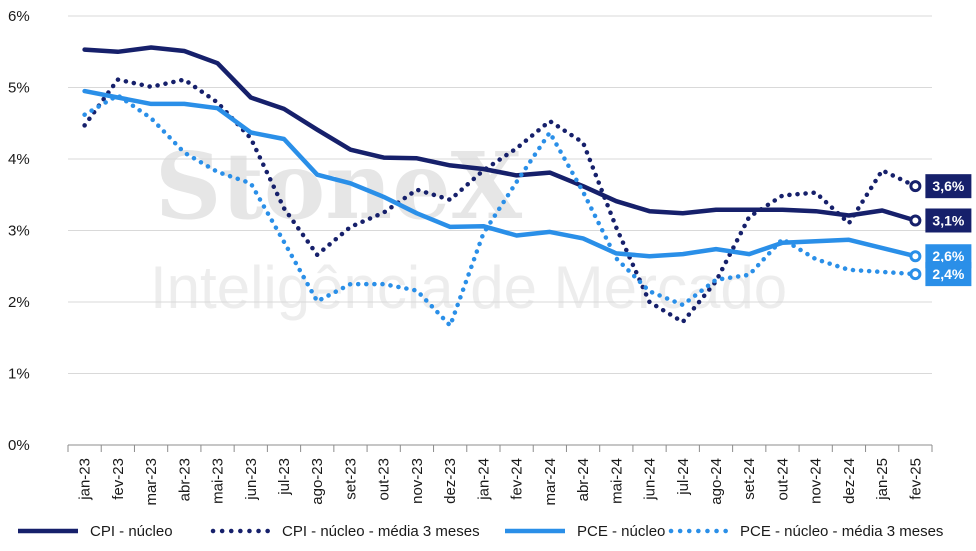 Image resolution: width=976 pixels, height=551 pixels. I want to click on x-tick-label: dez-24, so click(849, 481).